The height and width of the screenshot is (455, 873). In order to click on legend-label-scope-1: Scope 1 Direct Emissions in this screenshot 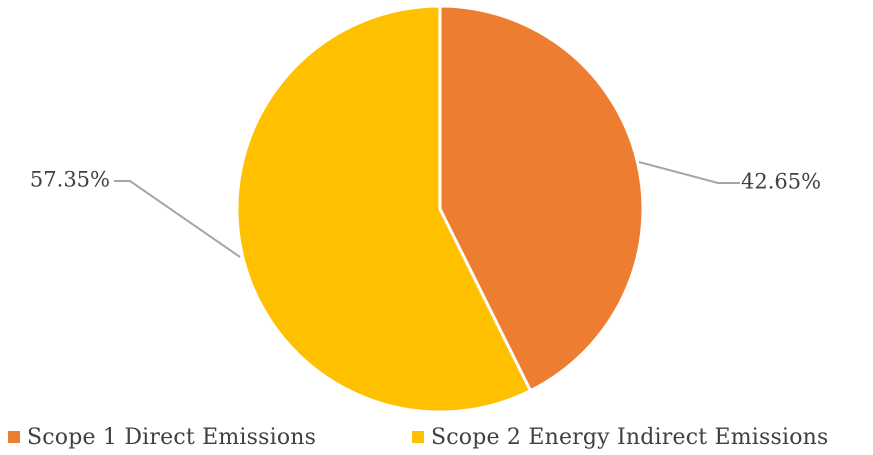, I will do `click(172, 437)`.